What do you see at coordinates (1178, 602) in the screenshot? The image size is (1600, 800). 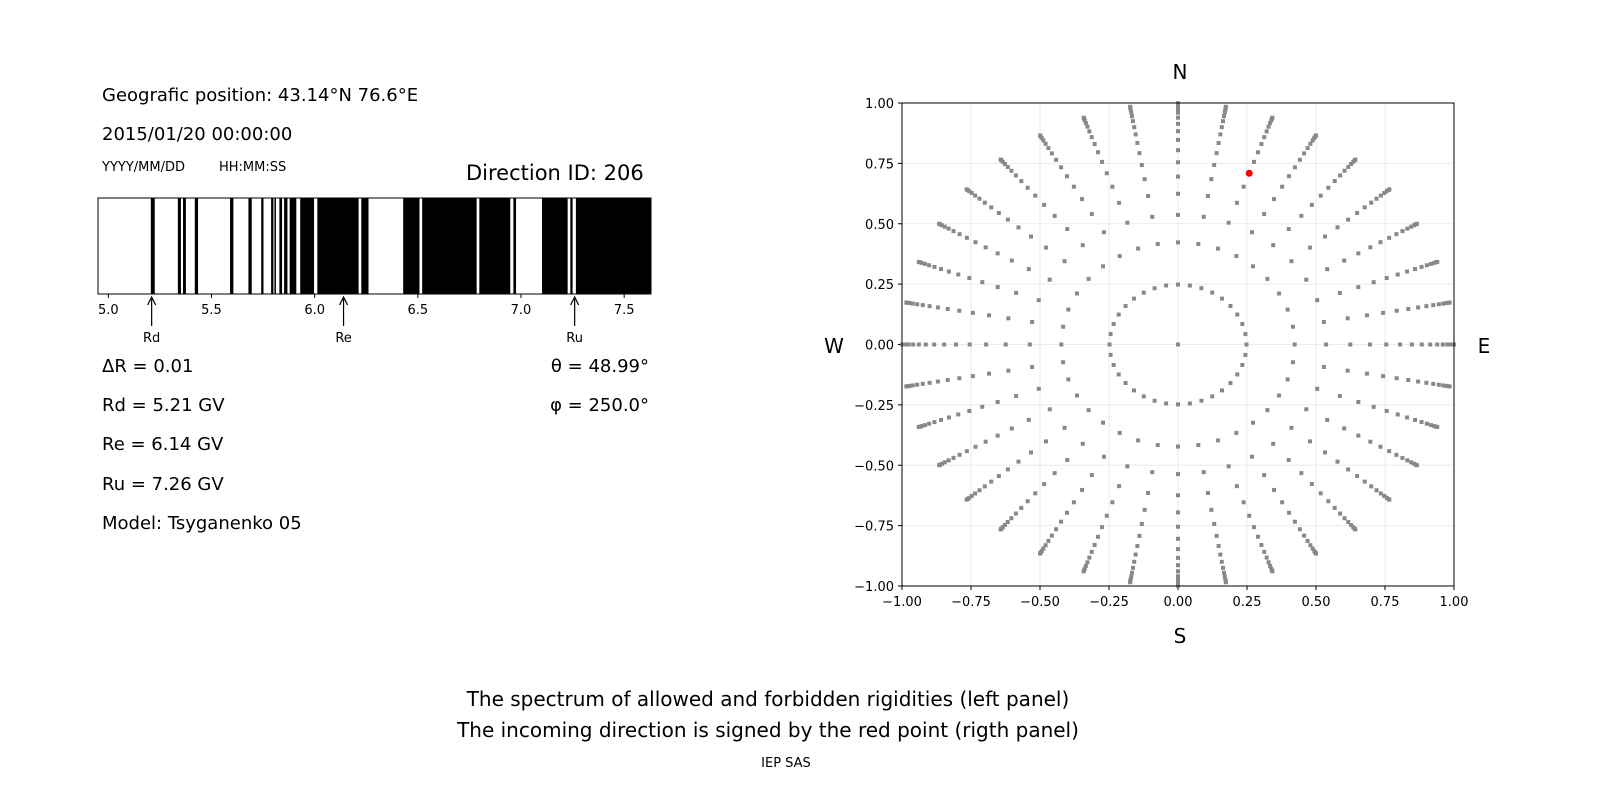 I see `x-tick-label: 0.00` at bounding box center [1178, 602].